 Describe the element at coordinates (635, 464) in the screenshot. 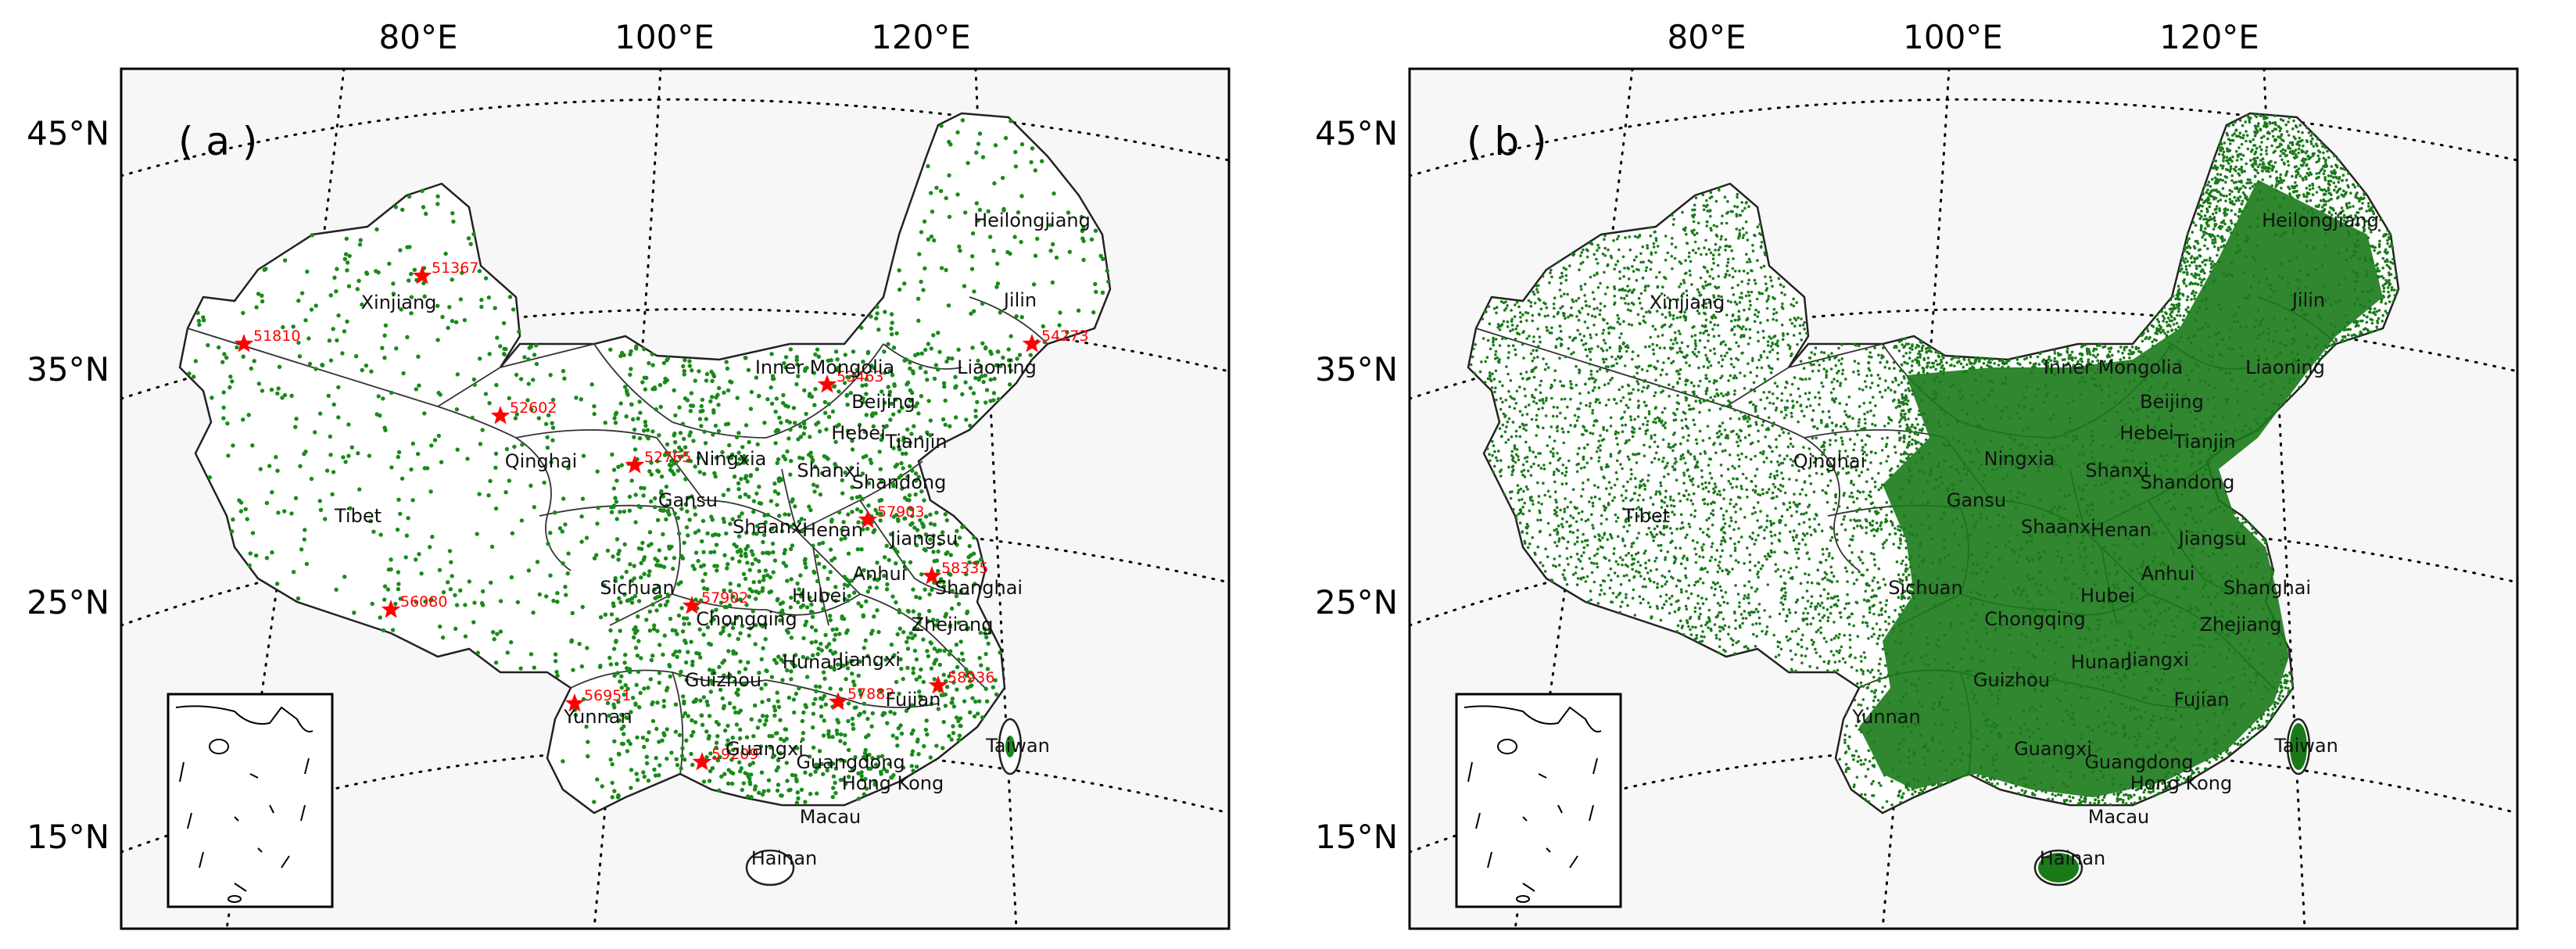

I see `station-star-icon` at that location.